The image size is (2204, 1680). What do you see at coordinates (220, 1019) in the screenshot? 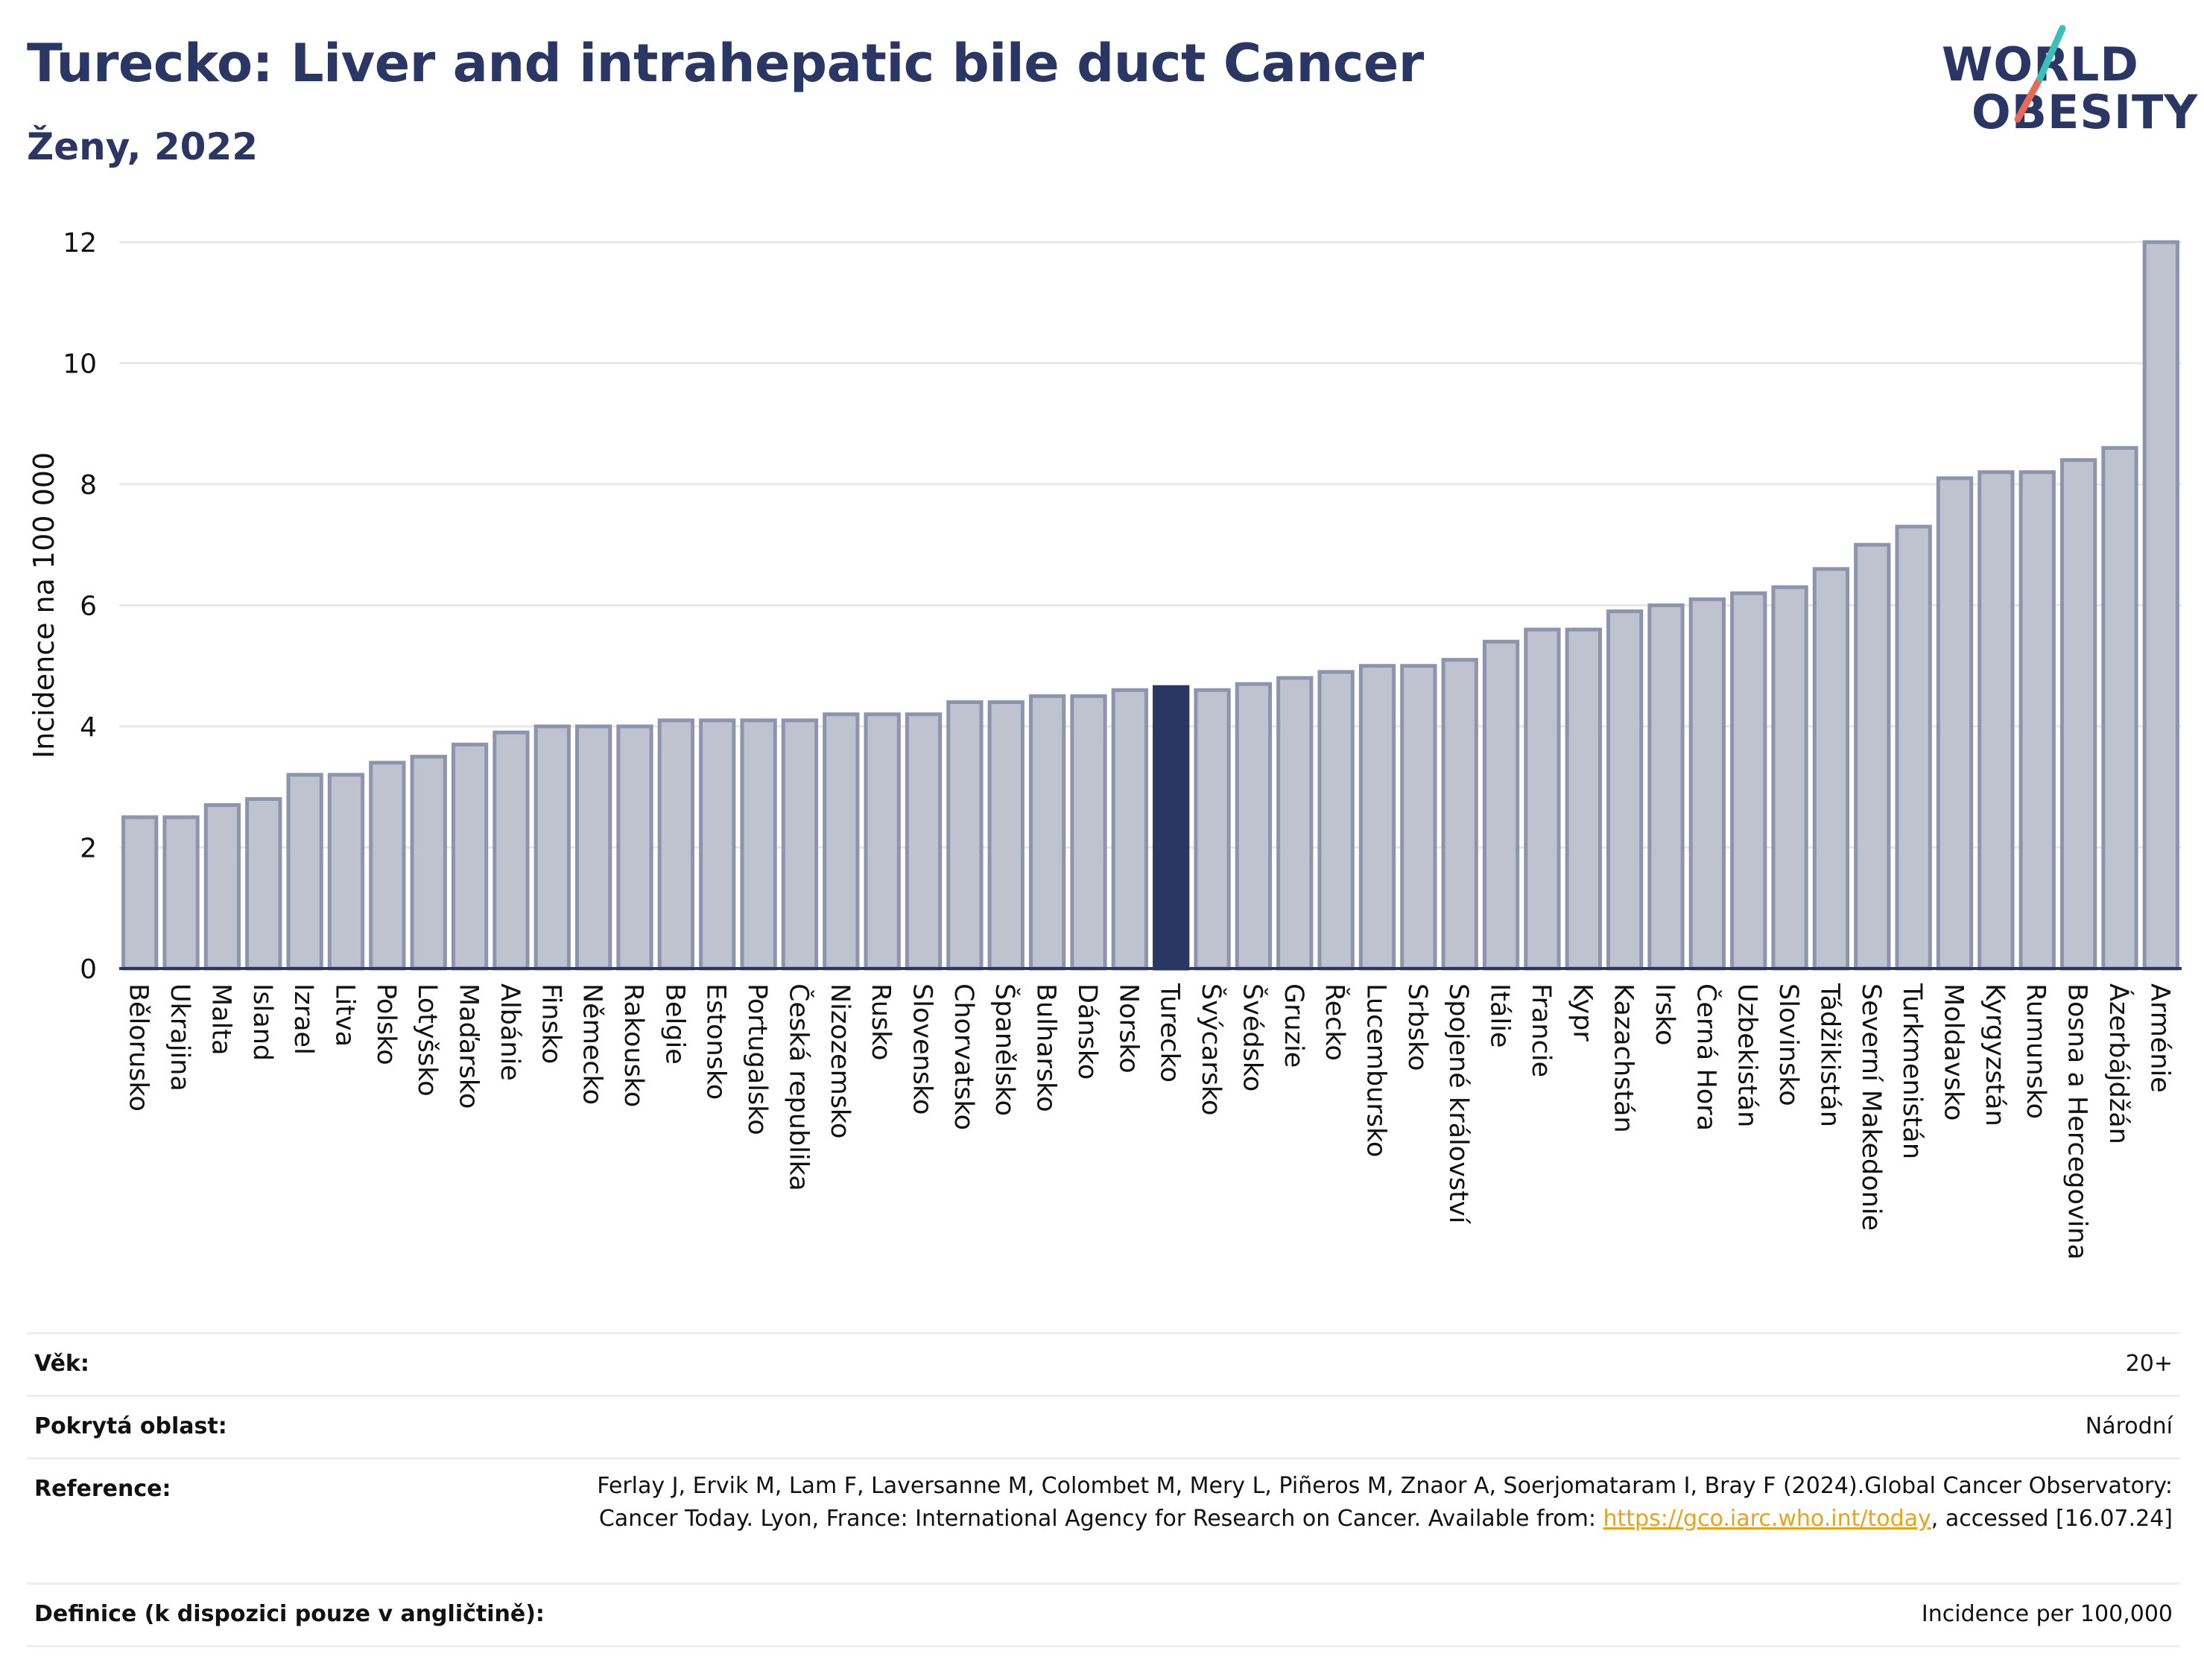
I see `x-tick-label: Malta` at bounding box center [220, 1019].